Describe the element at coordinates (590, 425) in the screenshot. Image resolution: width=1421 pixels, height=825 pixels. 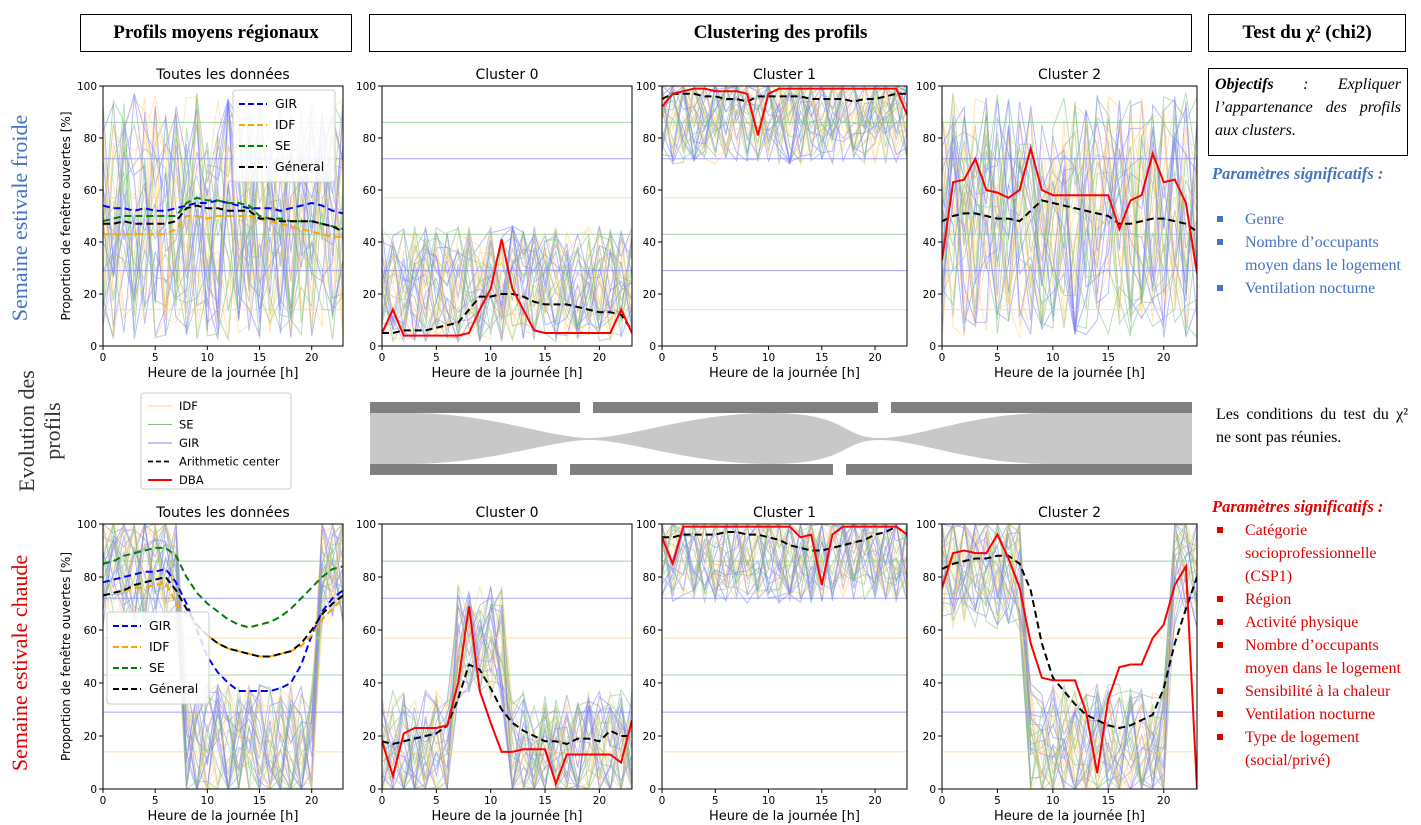
I see `flow-gap` at that location.